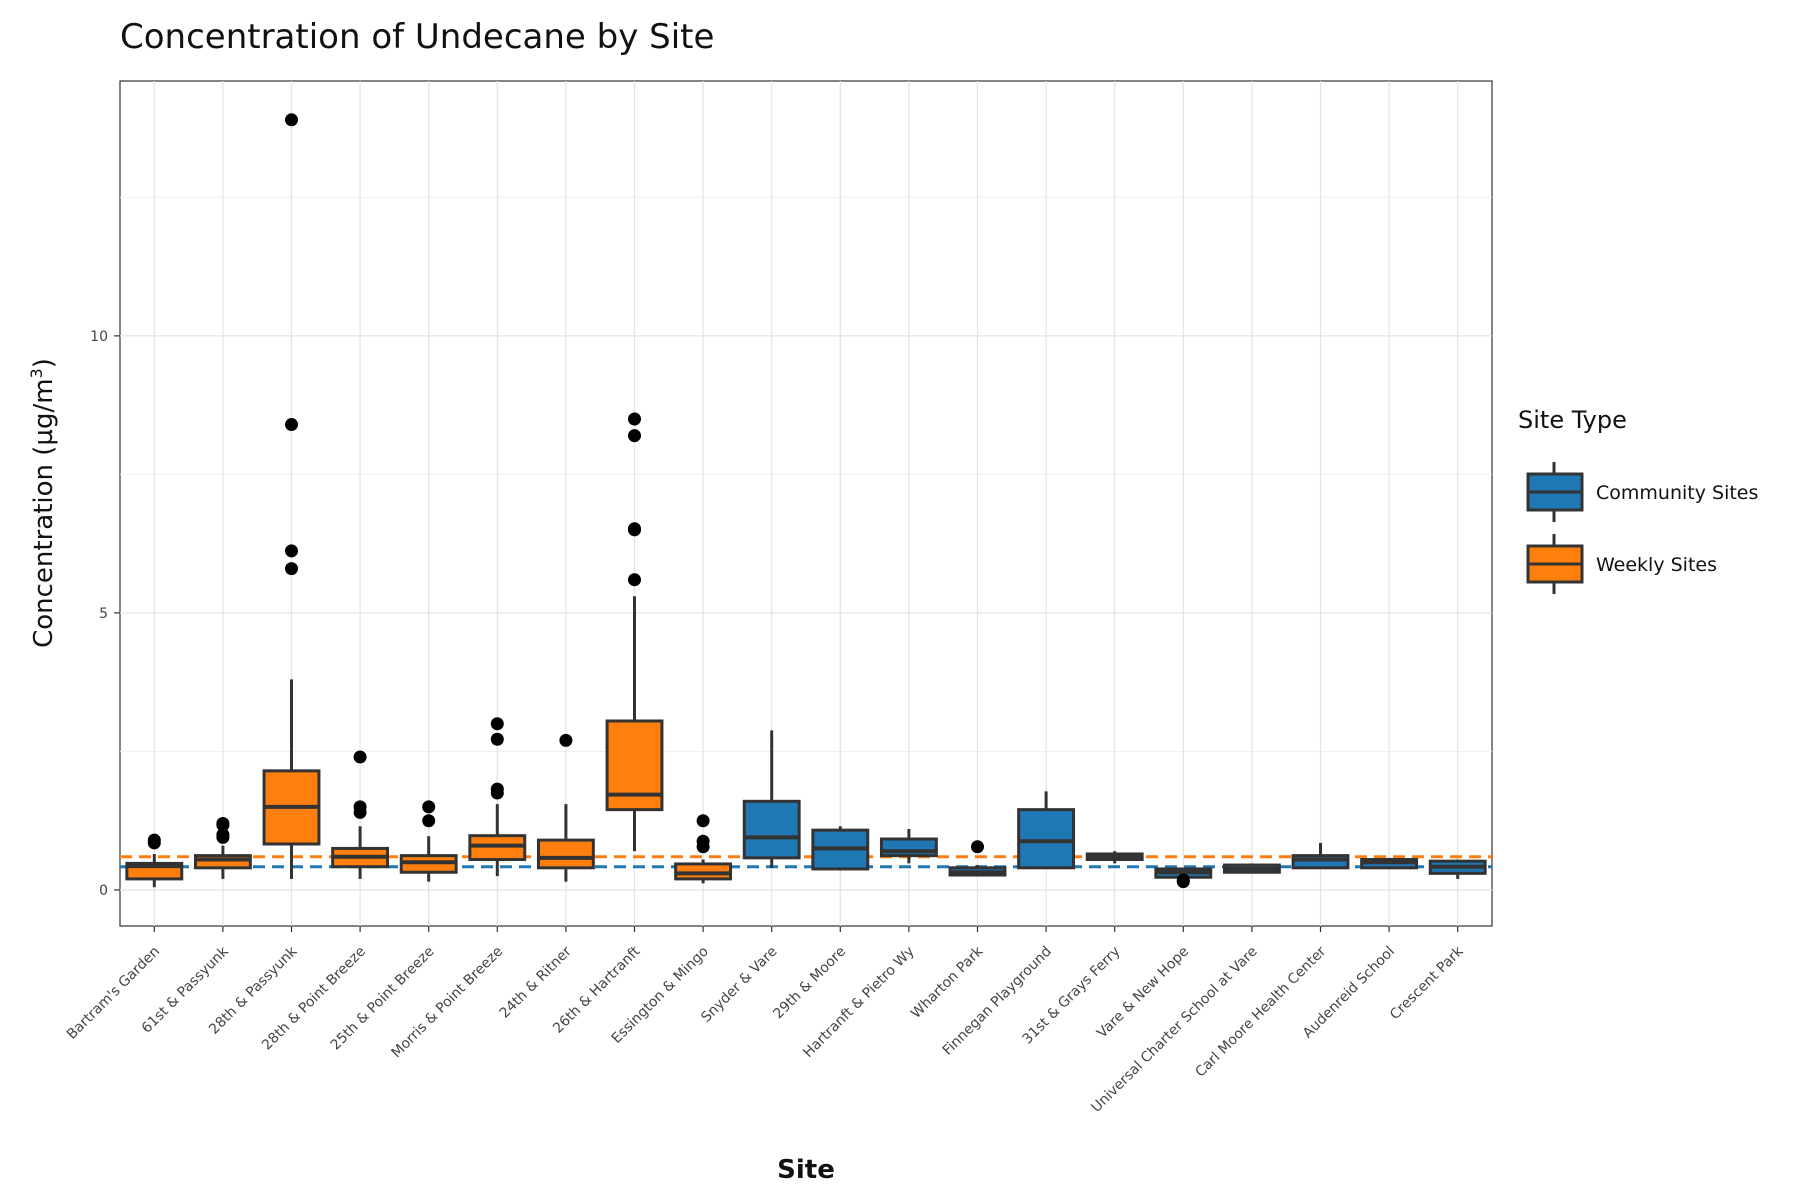  I want to click on boxplot-wharton-park, so click(977, 858).